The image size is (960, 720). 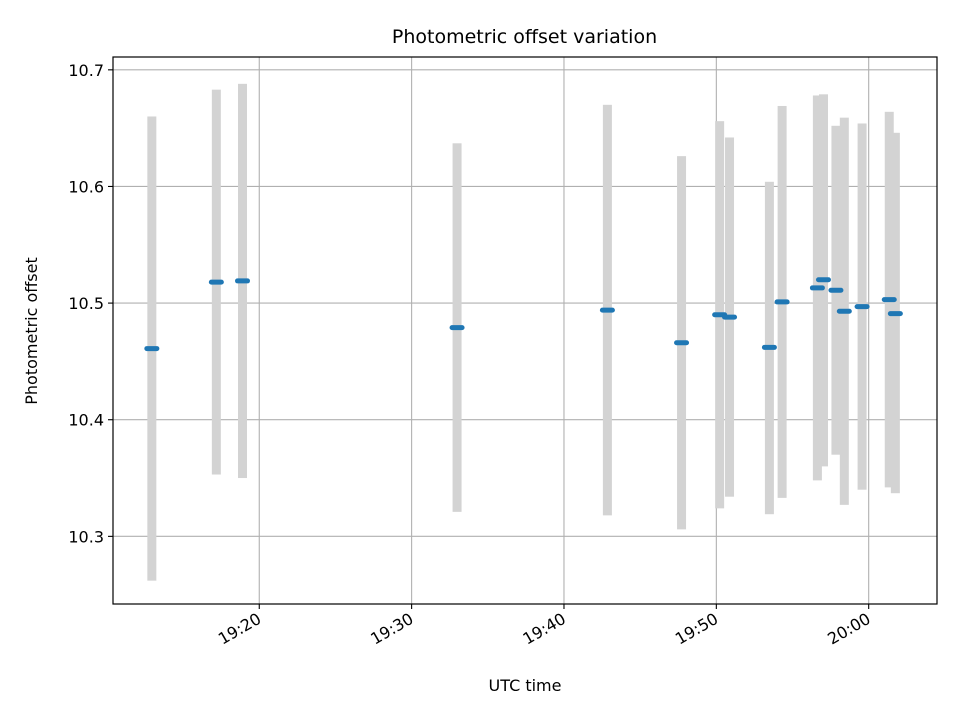 I want to click on x-axis-label: UTC time, so click(x=525, y=685).